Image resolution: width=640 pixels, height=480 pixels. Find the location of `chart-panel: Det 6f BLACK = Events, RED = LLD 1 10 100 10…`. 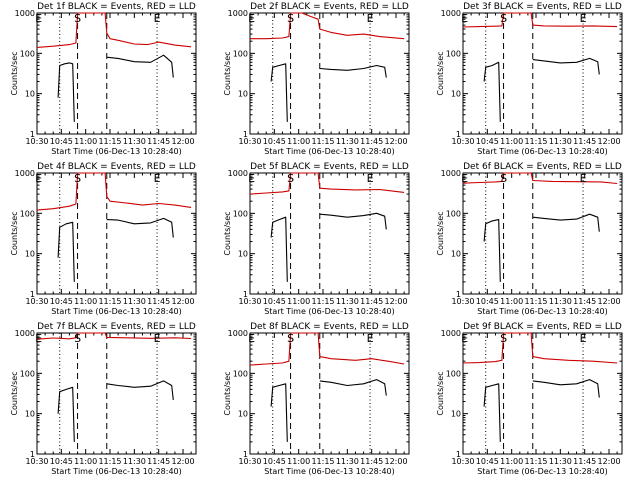

chart-panel: Det 6f BLACK = Events, RED = LLD 1 10 100 10… is located at coordinates (529, 239).